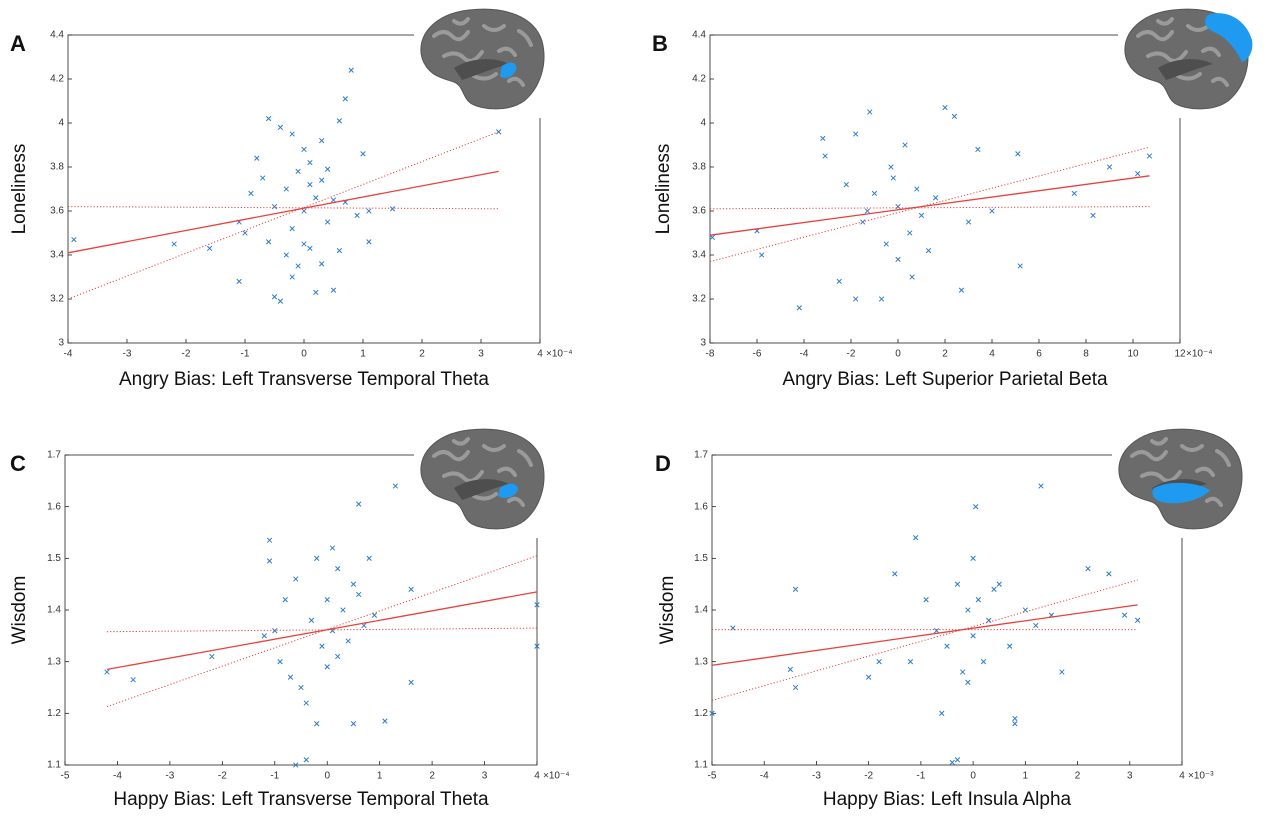  What do you see at coordinates (54, 558) in the screenshot?
I see `y-tick-label: 1.5` at bounding box center [54, 558].